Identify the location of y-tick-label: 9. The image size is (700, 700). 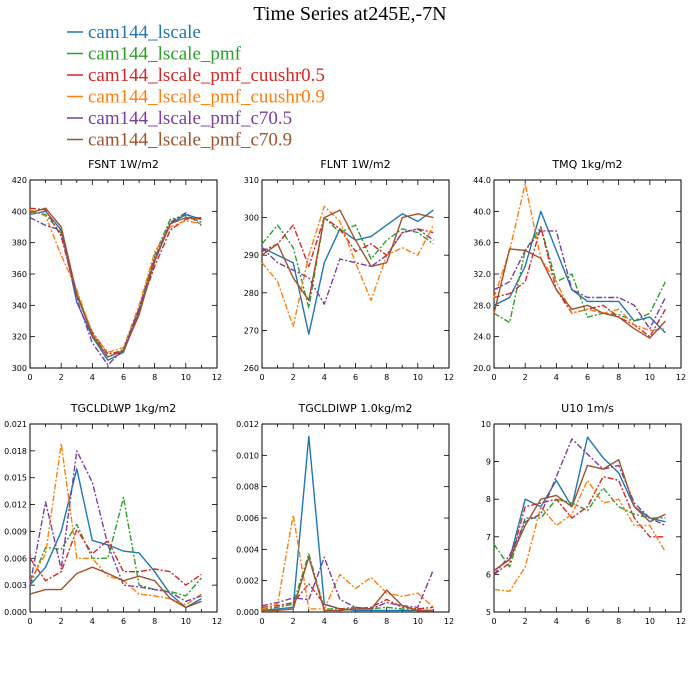
(488, 462).